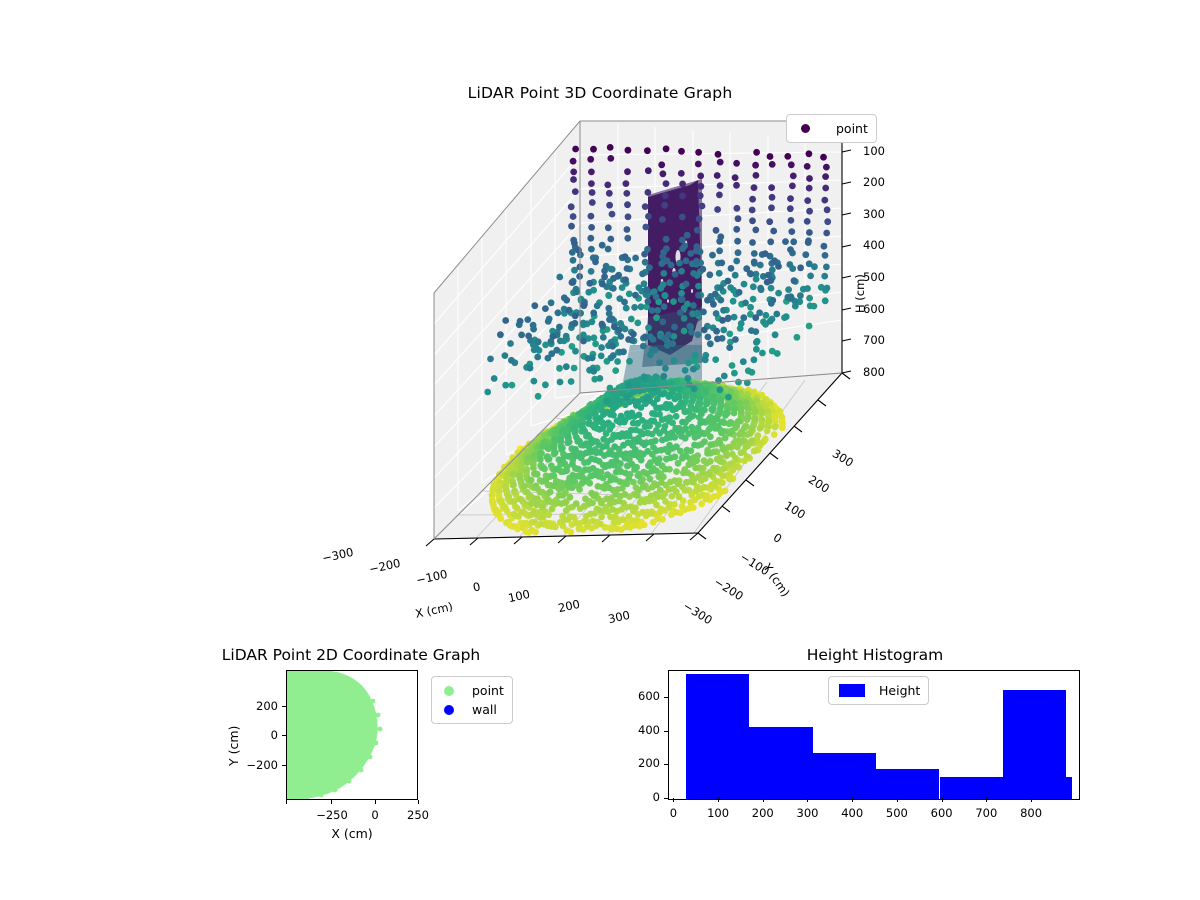  What do you see at coordinates (418, 815) in the screenshot?
I see `plot2d-xtick-2: 250` at bounding box center [418, 815].